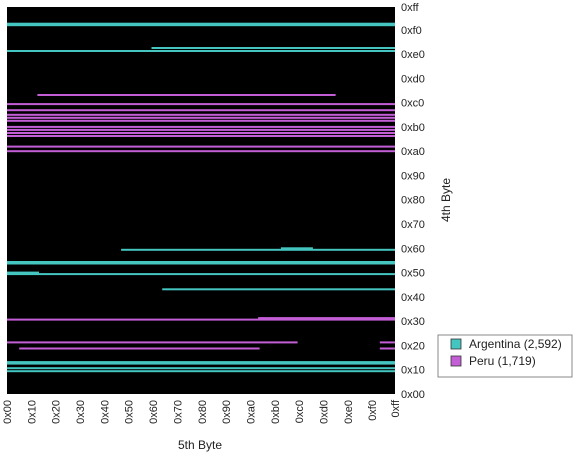 The image size is (576, 455). I want to click on x-tick-label: 0x30, so click(81, 412).